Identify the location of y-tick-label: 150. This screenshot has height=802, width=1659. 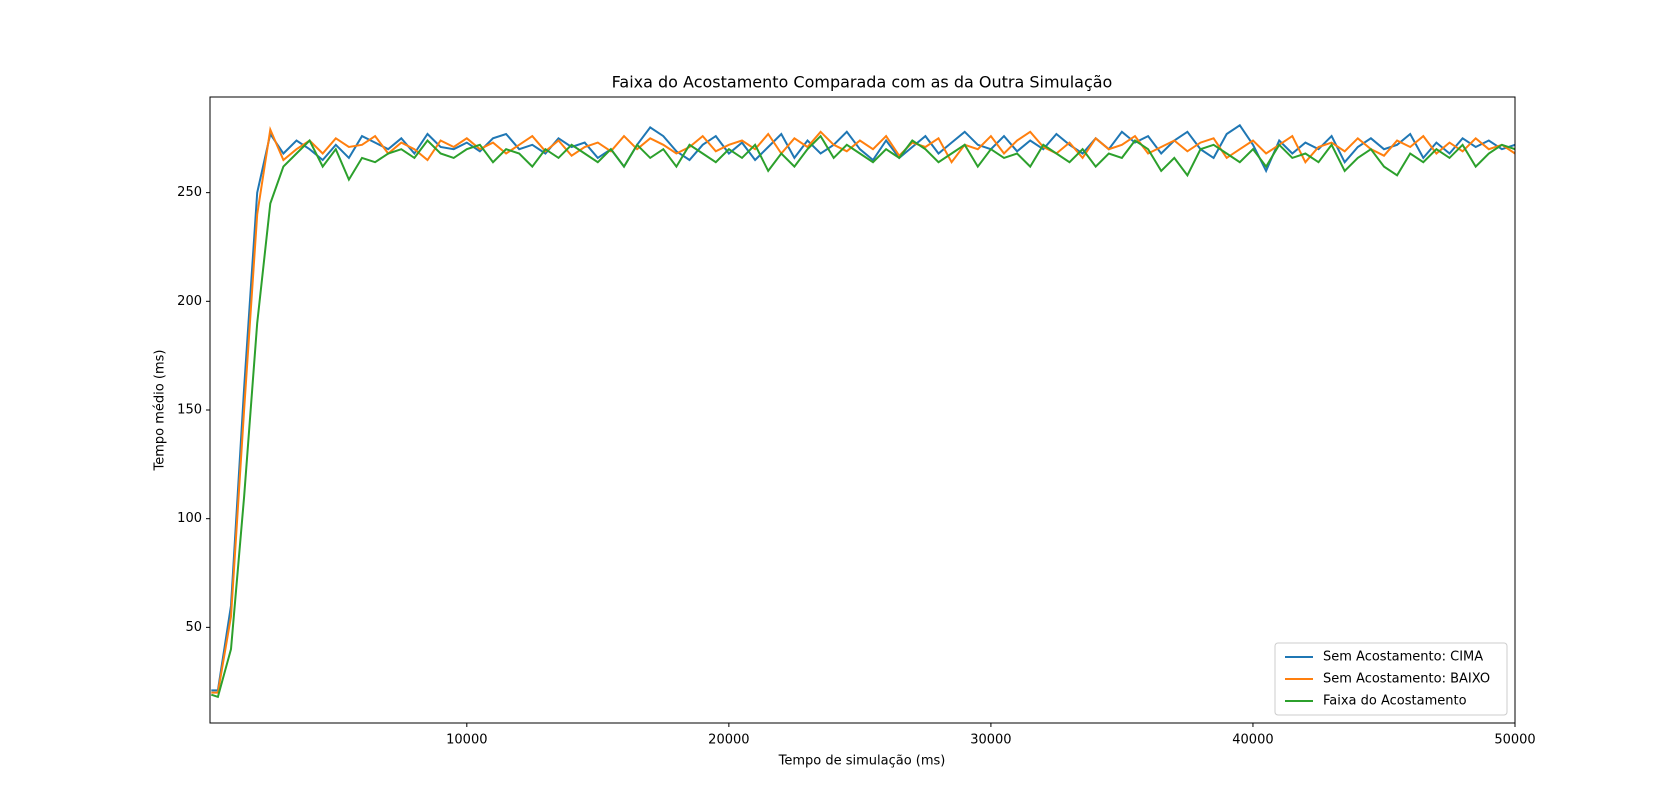
(189, 410).